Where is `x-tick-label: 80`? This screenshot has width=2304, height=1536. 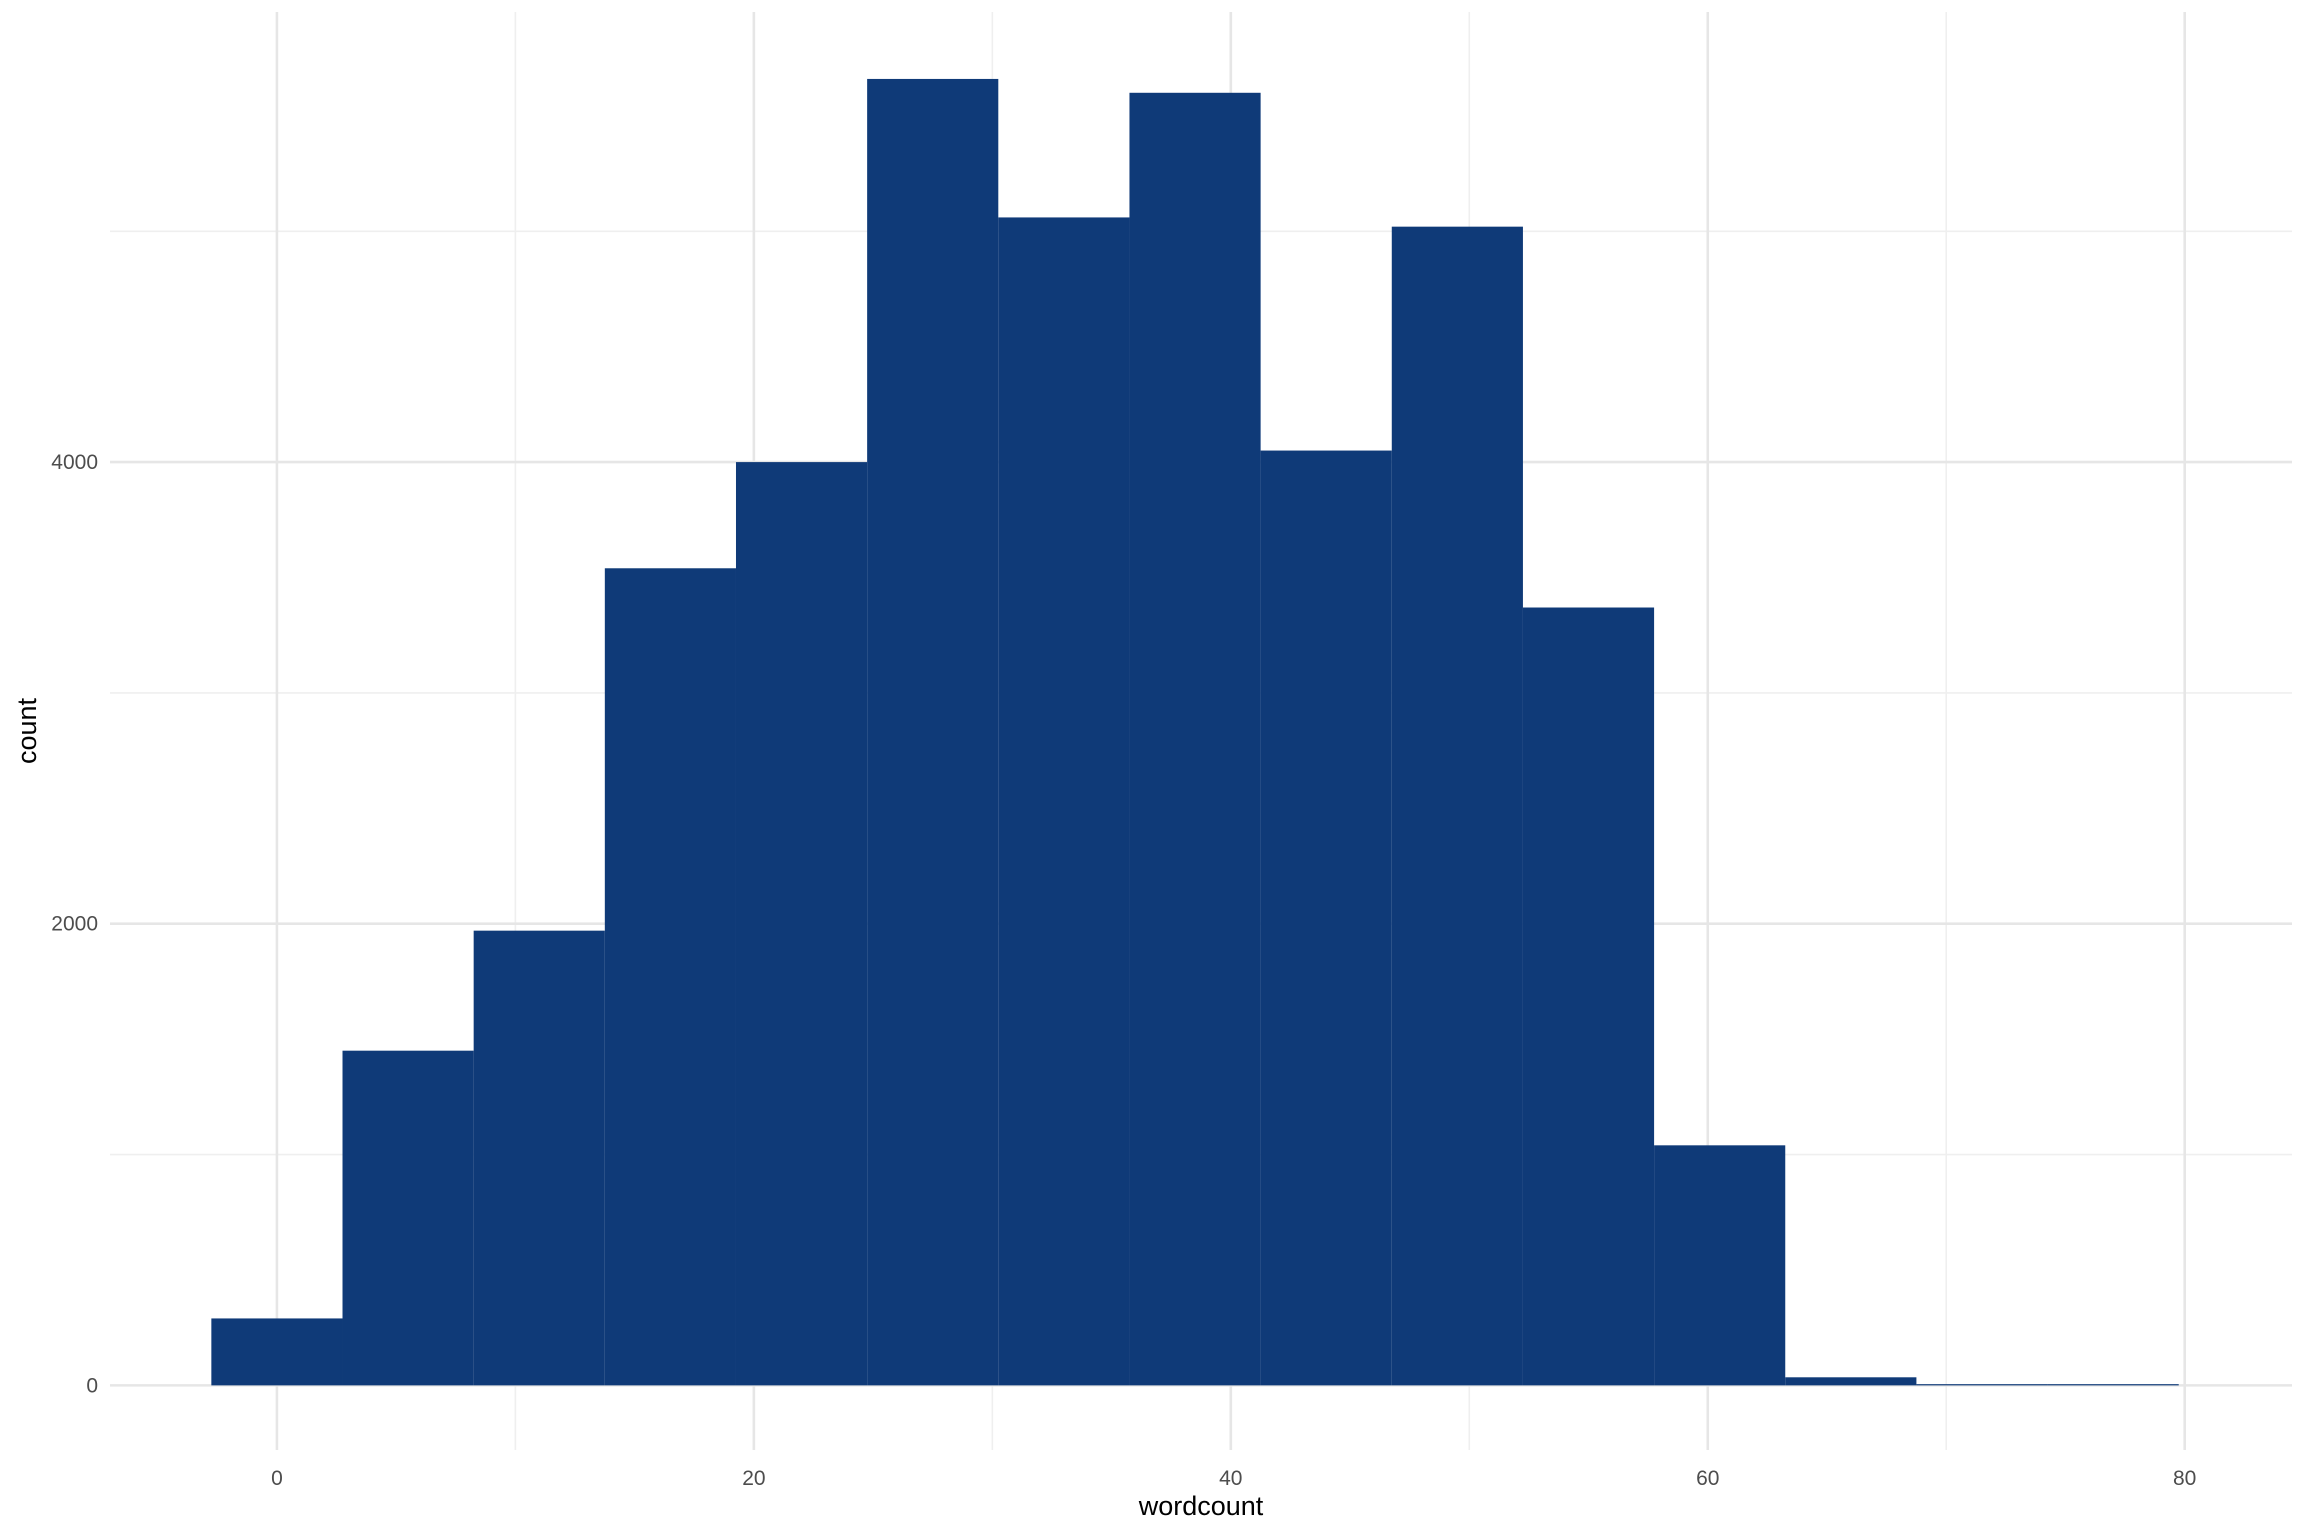 x-tick-label: 80 is located at coordinates (2184, 1478).